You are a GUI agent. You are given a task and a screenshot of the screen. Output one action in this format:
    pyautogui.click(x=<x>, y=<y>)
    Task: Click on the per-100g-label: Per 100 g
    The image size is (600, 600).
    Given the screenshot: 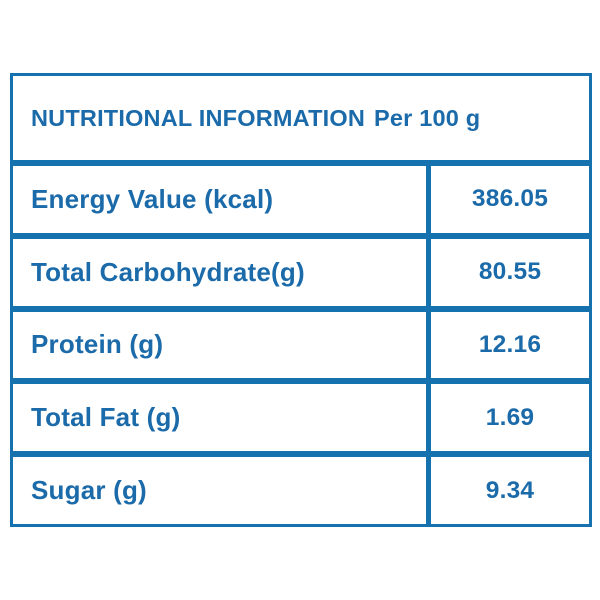 What is the action you would take?
    pyautogui.click(x=427, y=117)
    